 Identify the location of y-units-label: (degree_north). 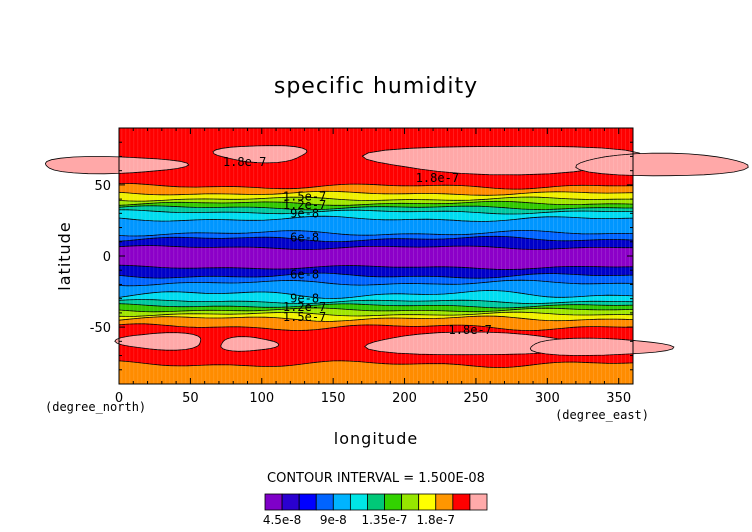
(95, 407).